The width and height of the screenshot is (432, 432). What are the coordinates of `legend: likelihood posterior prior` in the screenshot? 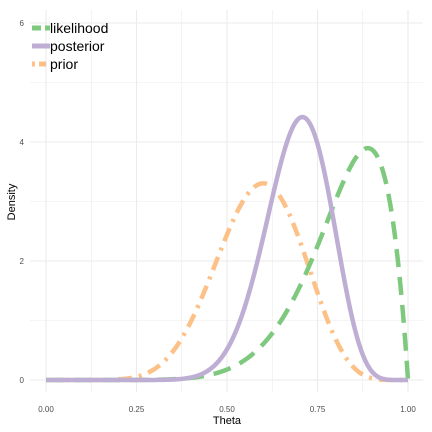 It's located at (70, 46).